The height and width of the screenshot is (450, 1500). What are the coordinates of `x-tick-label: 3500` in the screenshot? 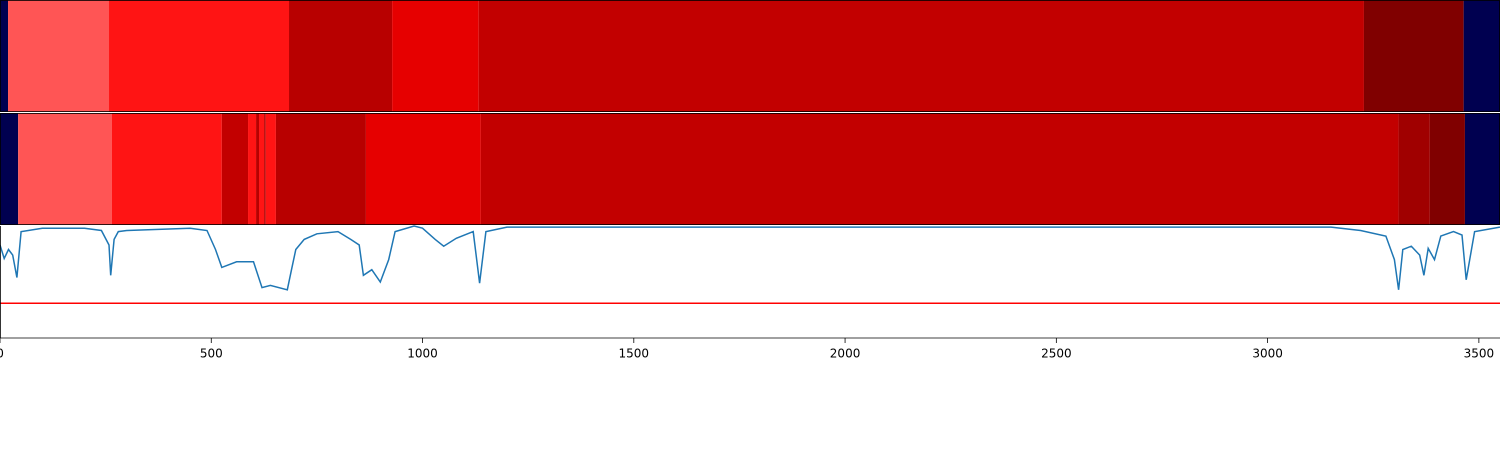 It's located at (1479, 354).